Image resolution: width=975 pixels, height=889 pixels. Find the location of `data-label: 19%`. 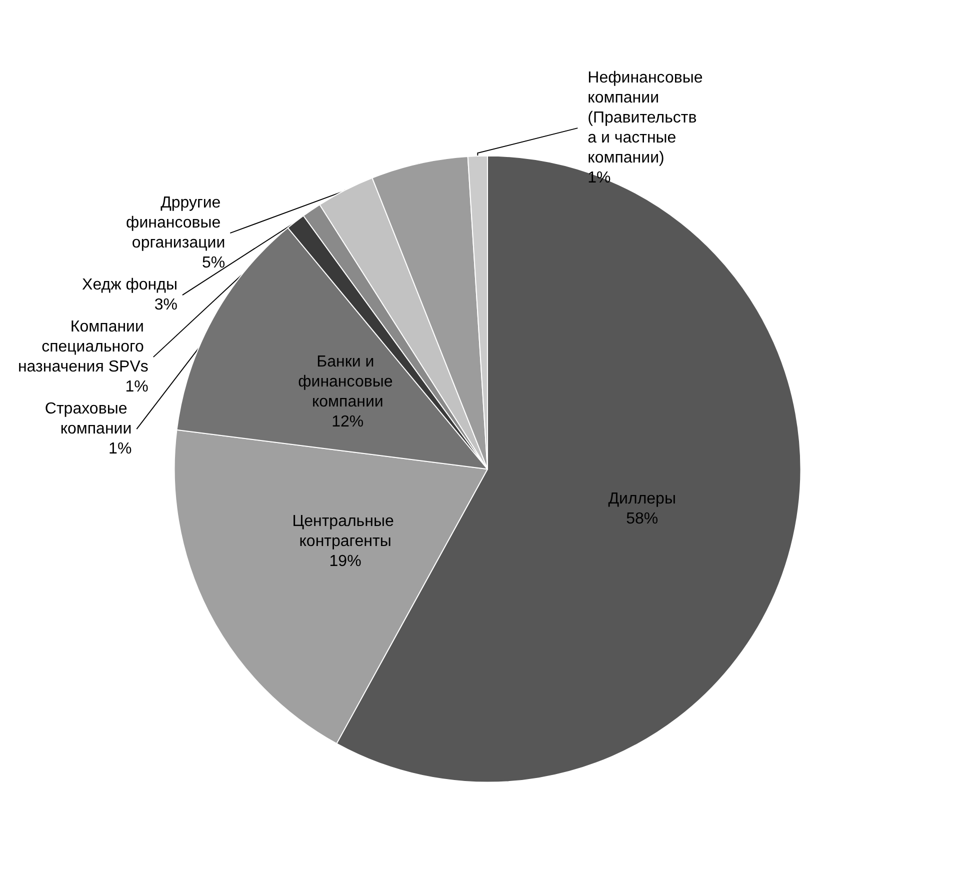

data-label: 19% is located at coordinates (345, 561).